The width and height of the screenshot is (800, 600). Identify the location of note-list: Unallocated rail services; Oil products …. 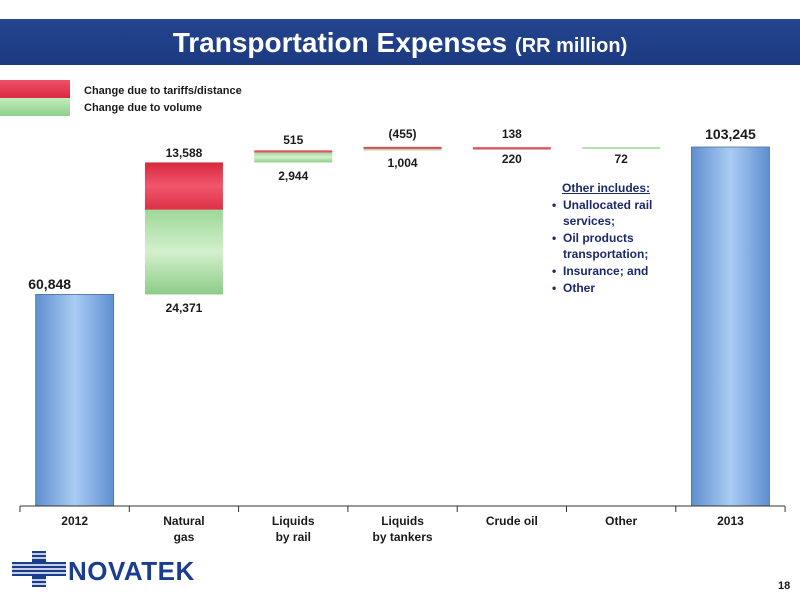
(617, 246).